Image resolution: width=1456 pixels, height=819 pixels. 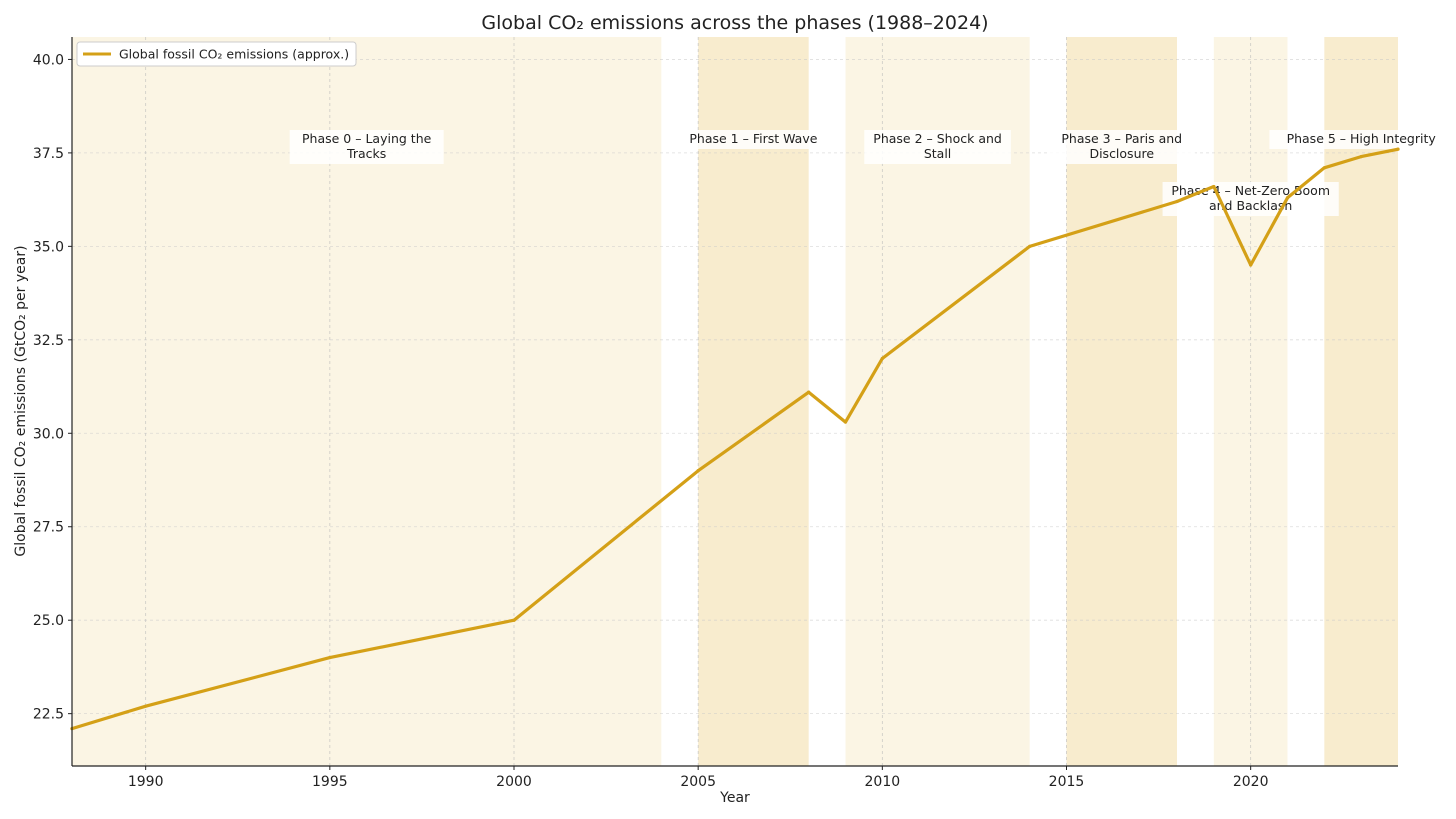 I want to click on y-tick-label: 22.5, so click(x=48, y=715).